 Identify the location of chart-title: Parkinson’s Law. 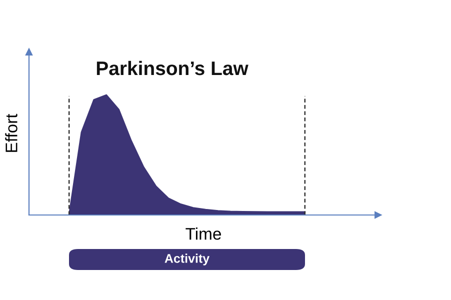
(172, 68).